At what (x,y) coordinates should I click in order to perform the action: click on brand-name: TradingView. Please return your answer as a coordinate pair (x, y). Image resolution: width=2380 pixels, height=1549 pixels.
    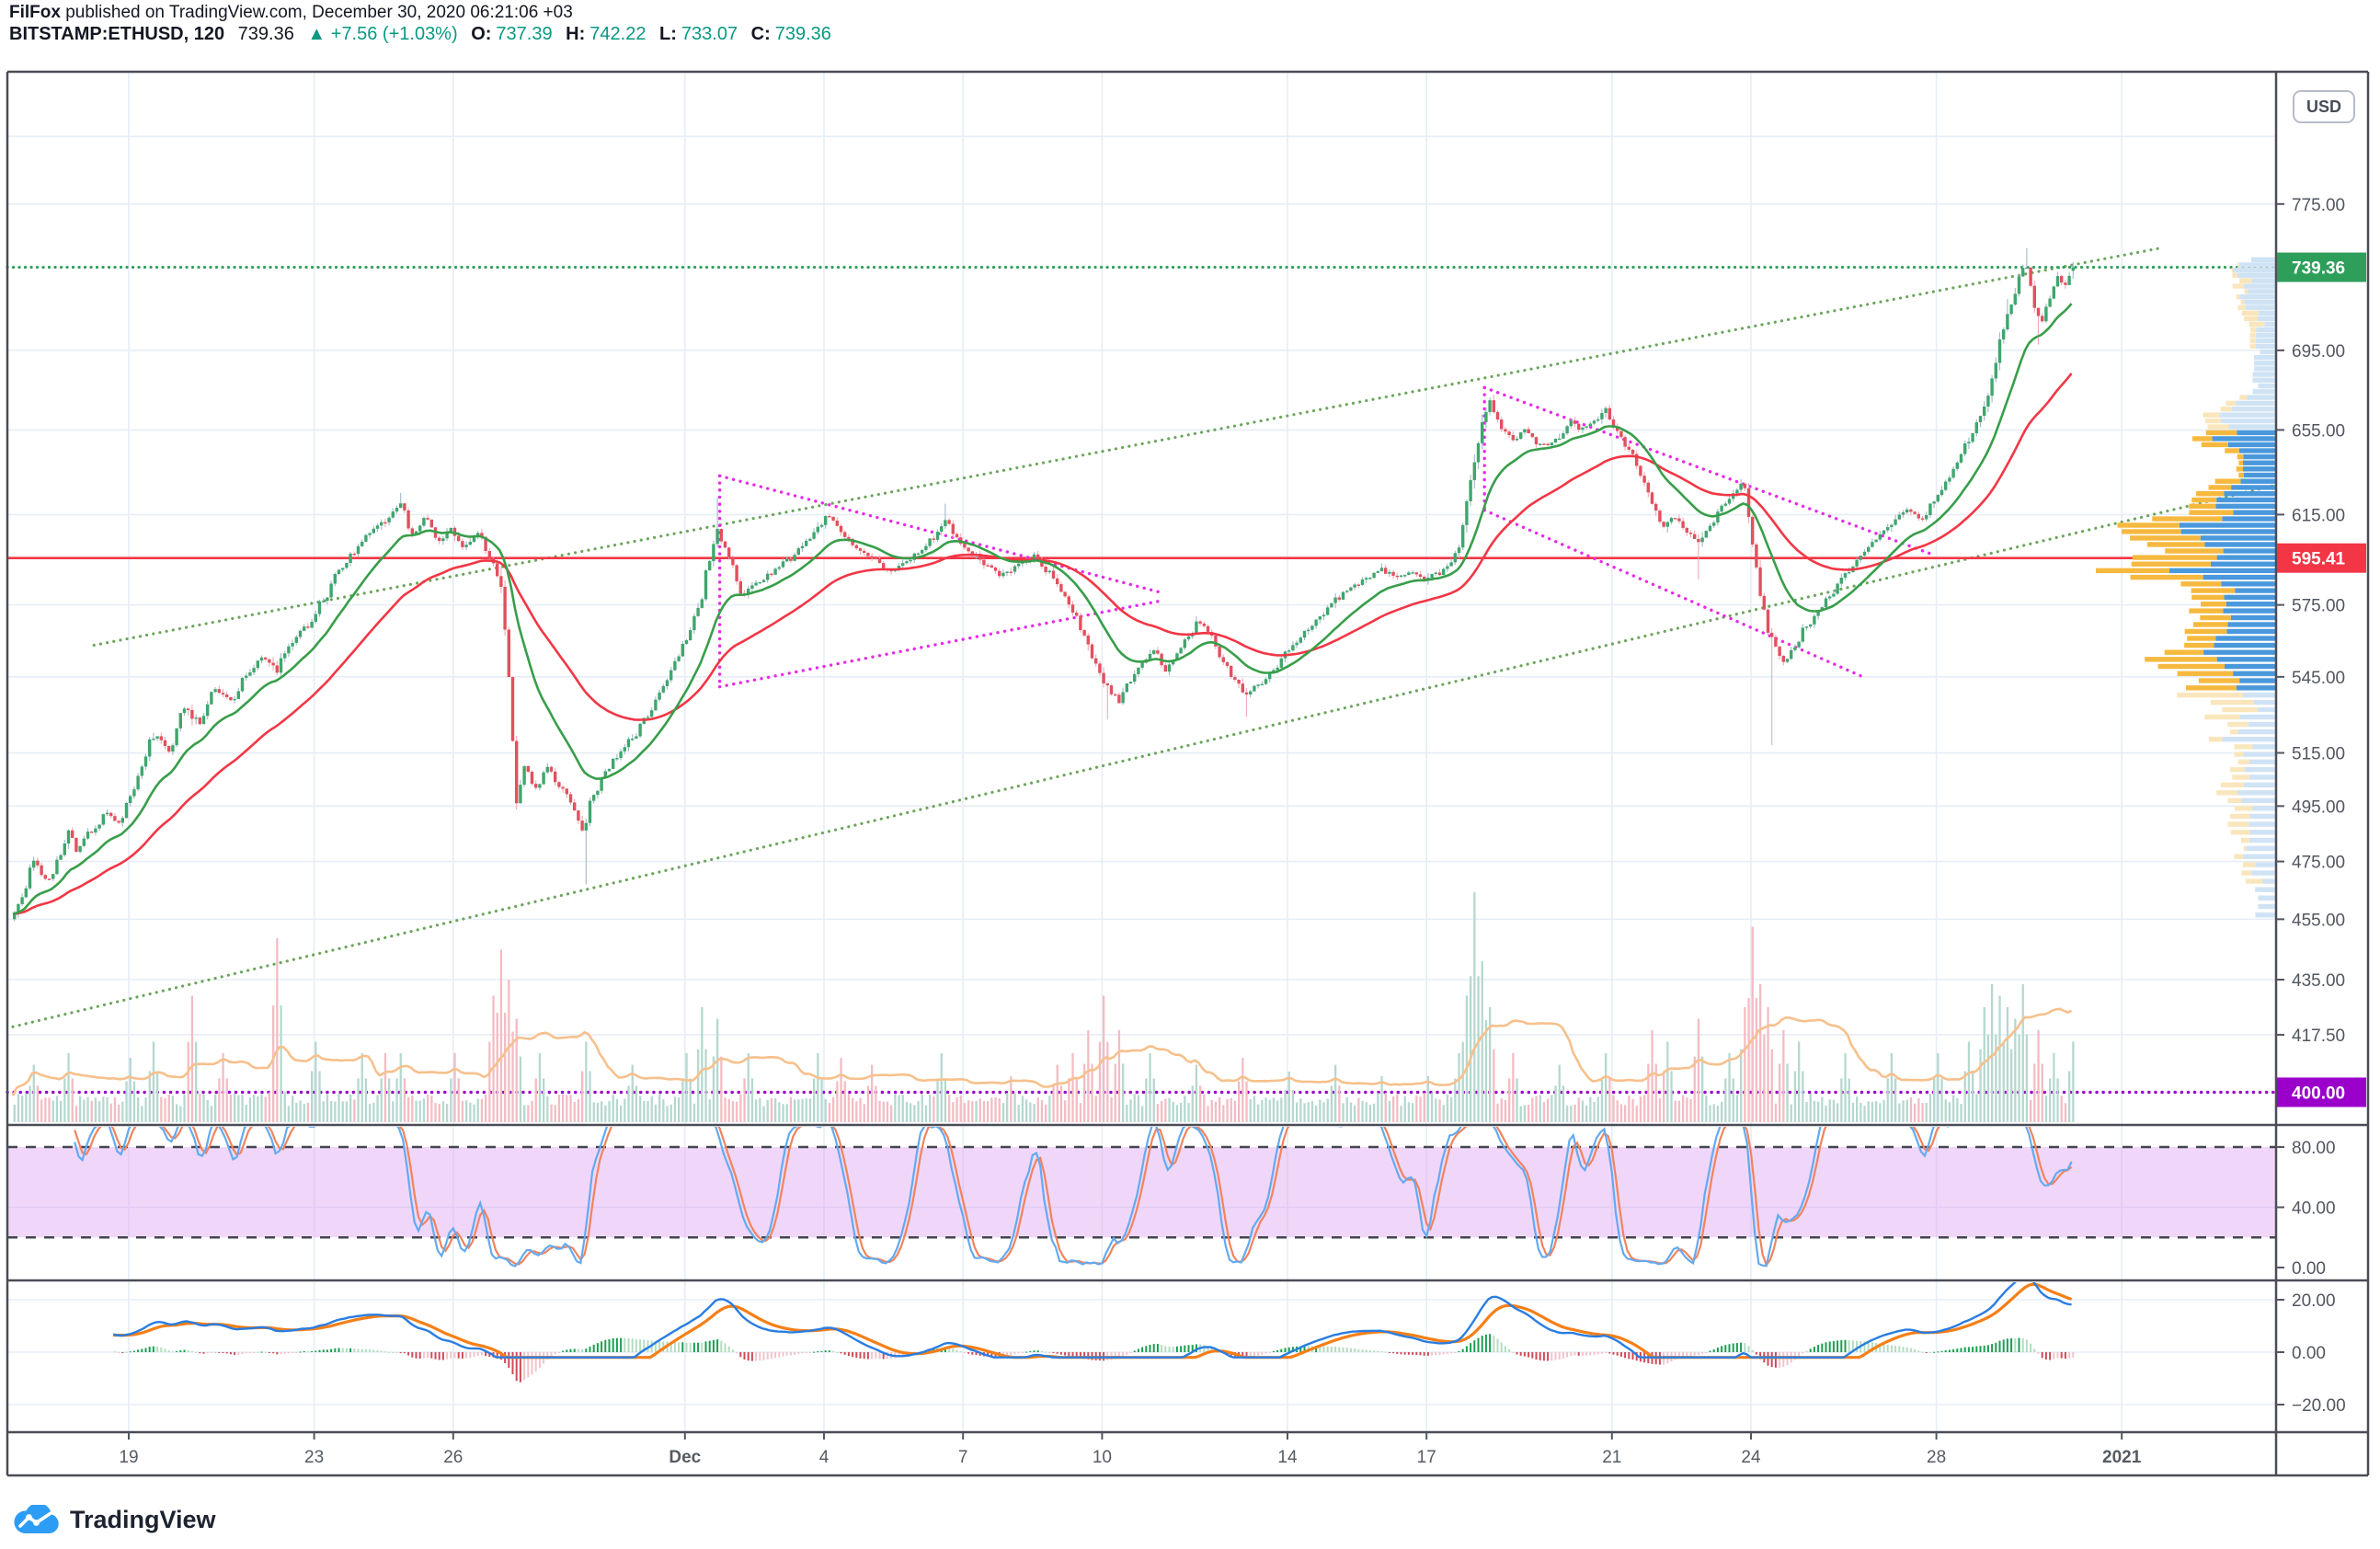
    Looking at the image, I should click on (143, 1519).